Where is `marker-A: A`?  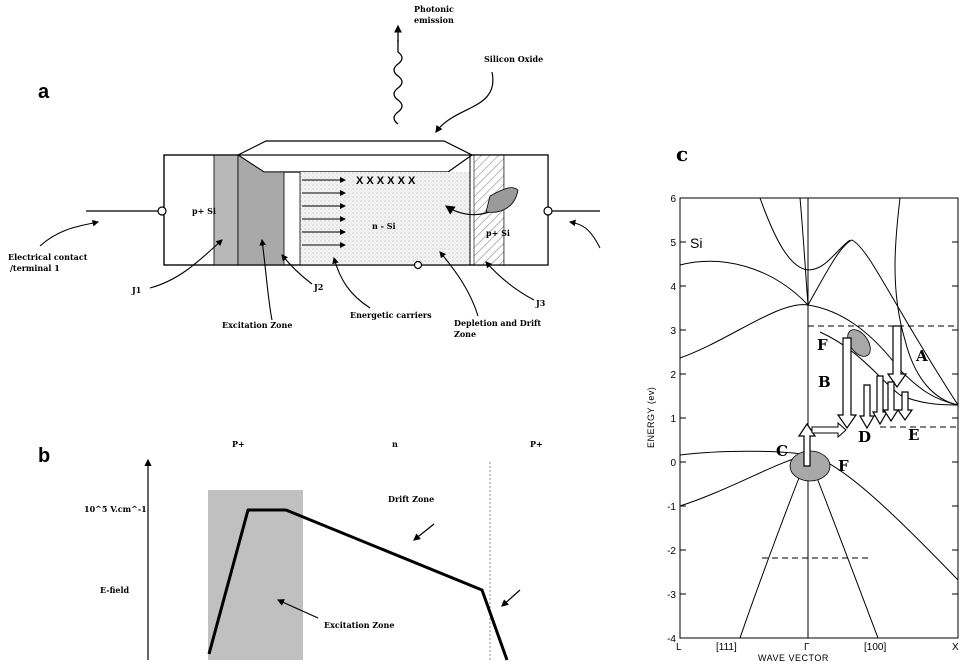
marker-A: A is located at coordinates (921, 356).